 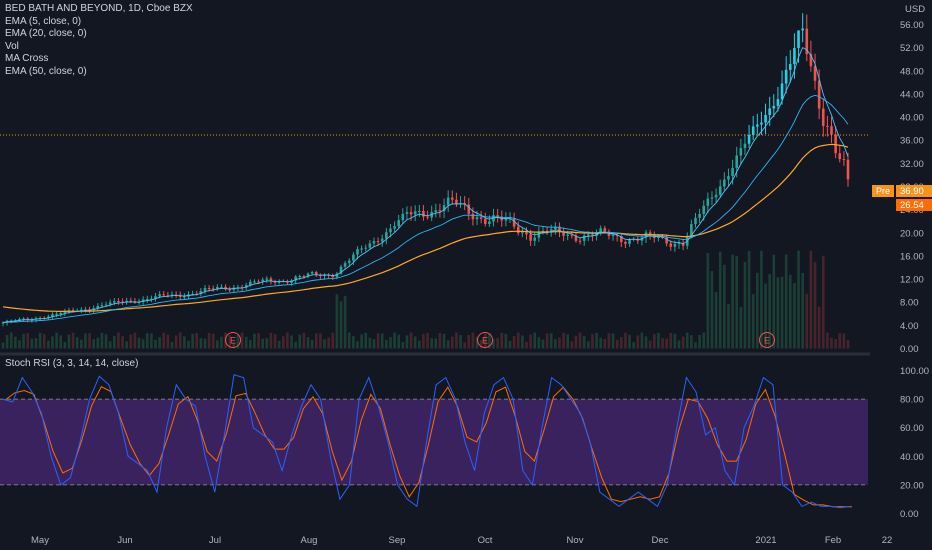 What do you see at coordinates (767, 340) in the screenshot?
I see `earnings-marker` at bounding box center [767, 340].